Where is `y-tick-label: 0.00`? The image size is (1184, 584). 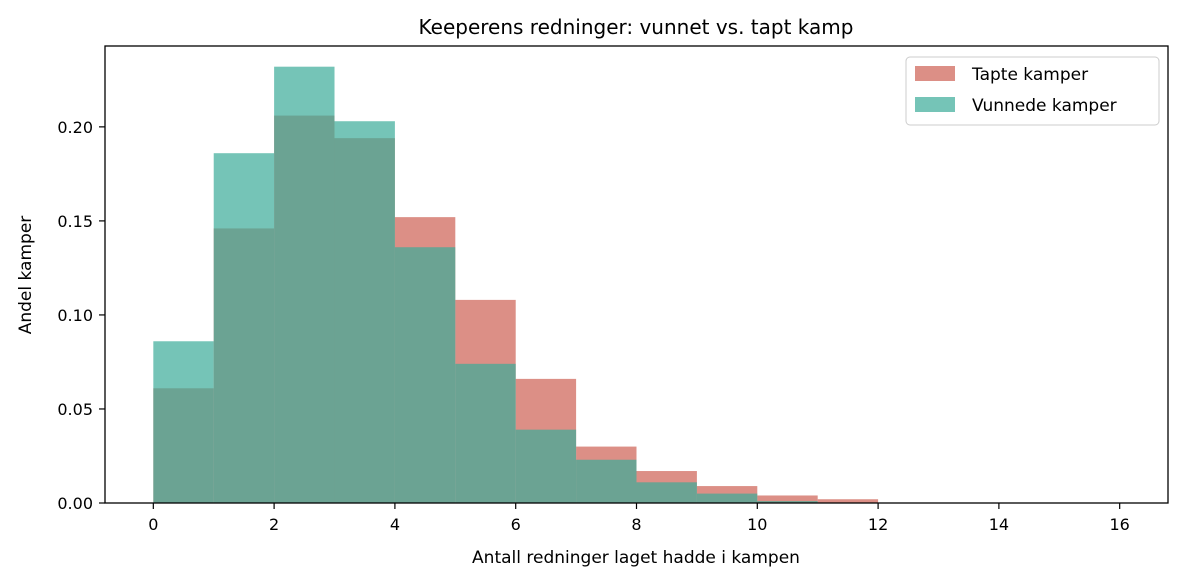
y-tick-label: 0.00 is located at coordinates (75, 503).